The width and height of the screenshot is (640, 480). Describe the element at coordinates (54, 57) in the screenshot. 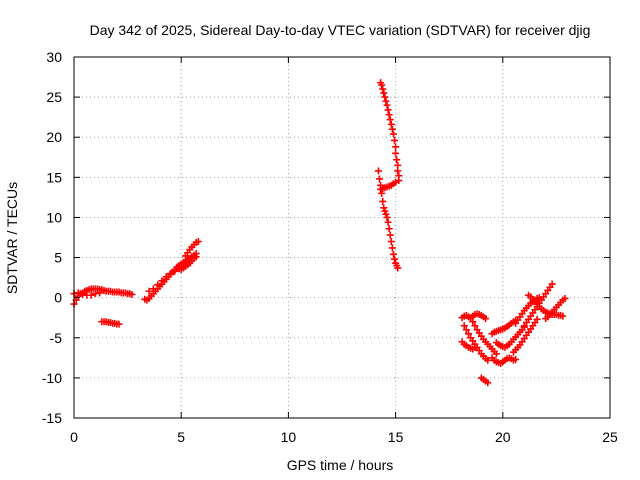

I see `y-tick-label: 30` at that location.